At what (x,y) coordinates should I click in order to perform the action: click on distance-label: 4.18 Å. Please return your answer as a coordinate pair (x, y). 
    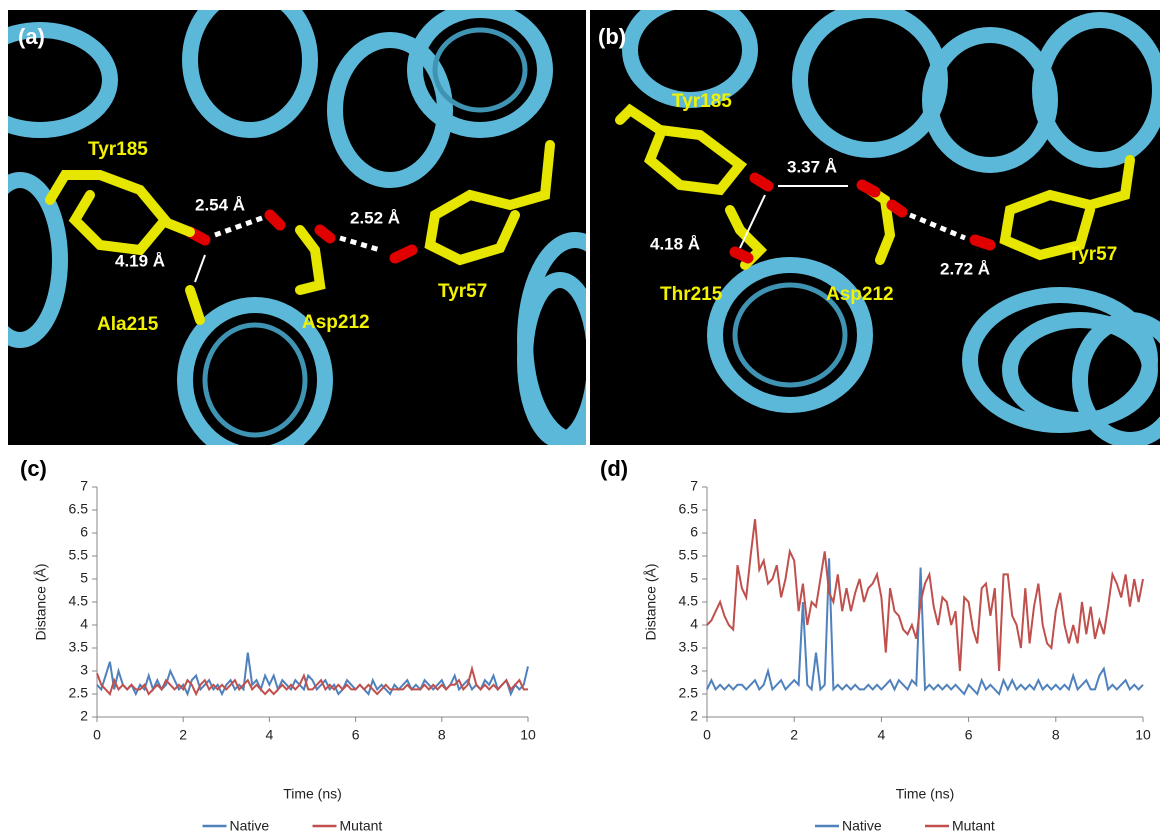
    Looking at the image, I should click on (675, 243).